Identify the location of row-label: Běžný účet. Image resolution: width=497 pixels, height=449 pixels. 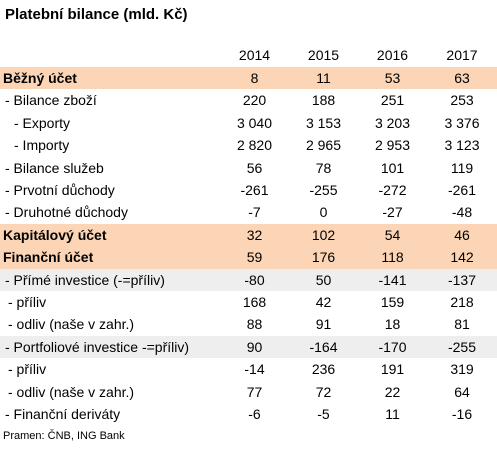
(110, 78).